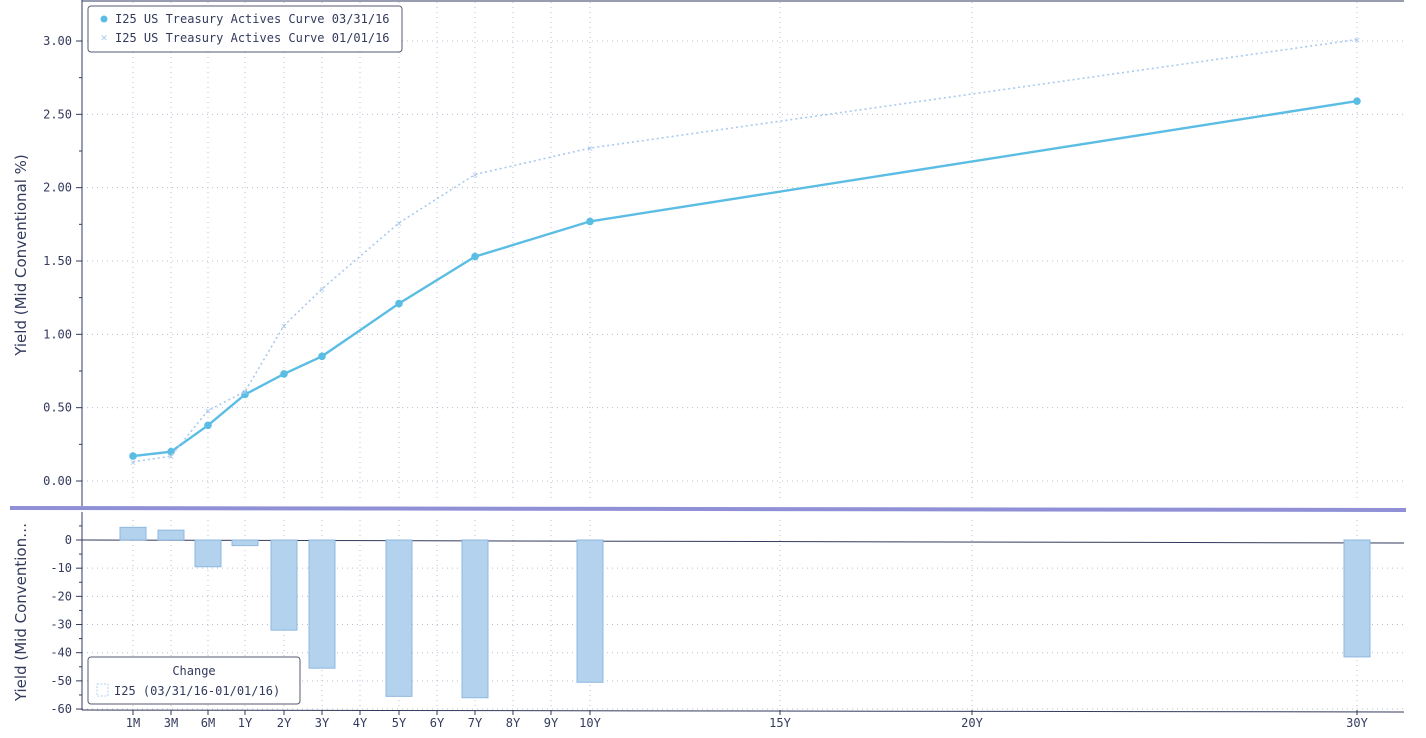 This screenshot has width=1426, height=738. I want to click on top-y-tick-label: 2.00, so click(57, 188).